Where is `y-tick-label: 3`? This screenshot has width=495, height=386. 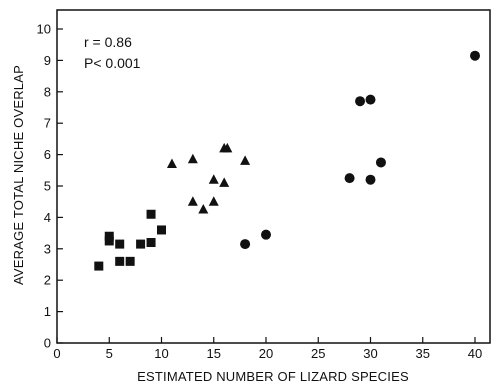 y-tick-label: 3 is located at coordinates (47, 248).